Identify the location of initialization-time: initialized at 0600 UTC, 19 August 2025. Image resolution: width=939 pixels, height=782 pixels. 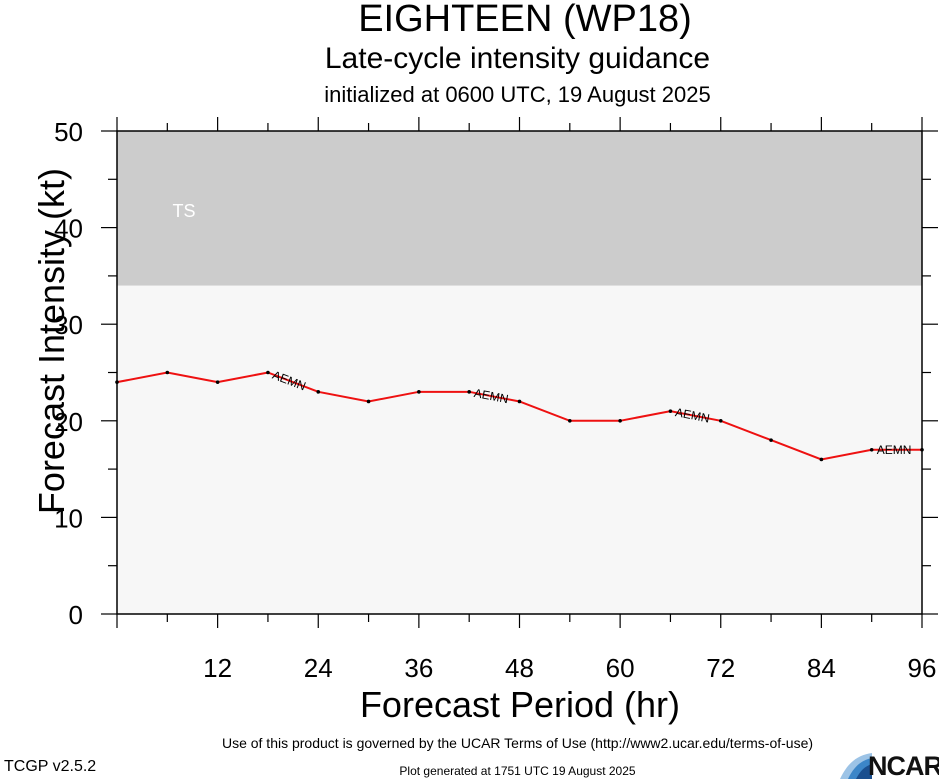
(517, 94).